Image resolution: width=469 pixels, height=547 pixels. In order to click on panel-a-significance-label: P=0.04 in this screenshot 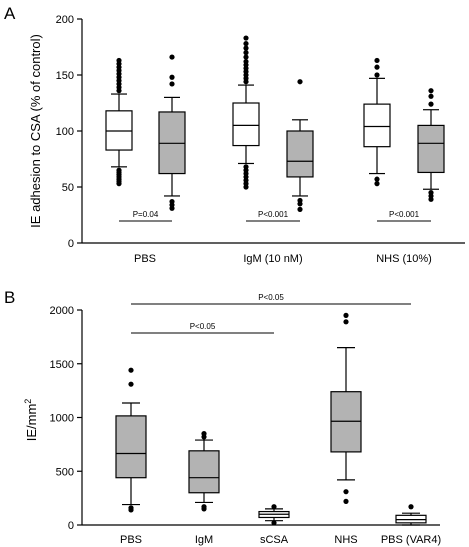, I will do `click(146, 214)`.